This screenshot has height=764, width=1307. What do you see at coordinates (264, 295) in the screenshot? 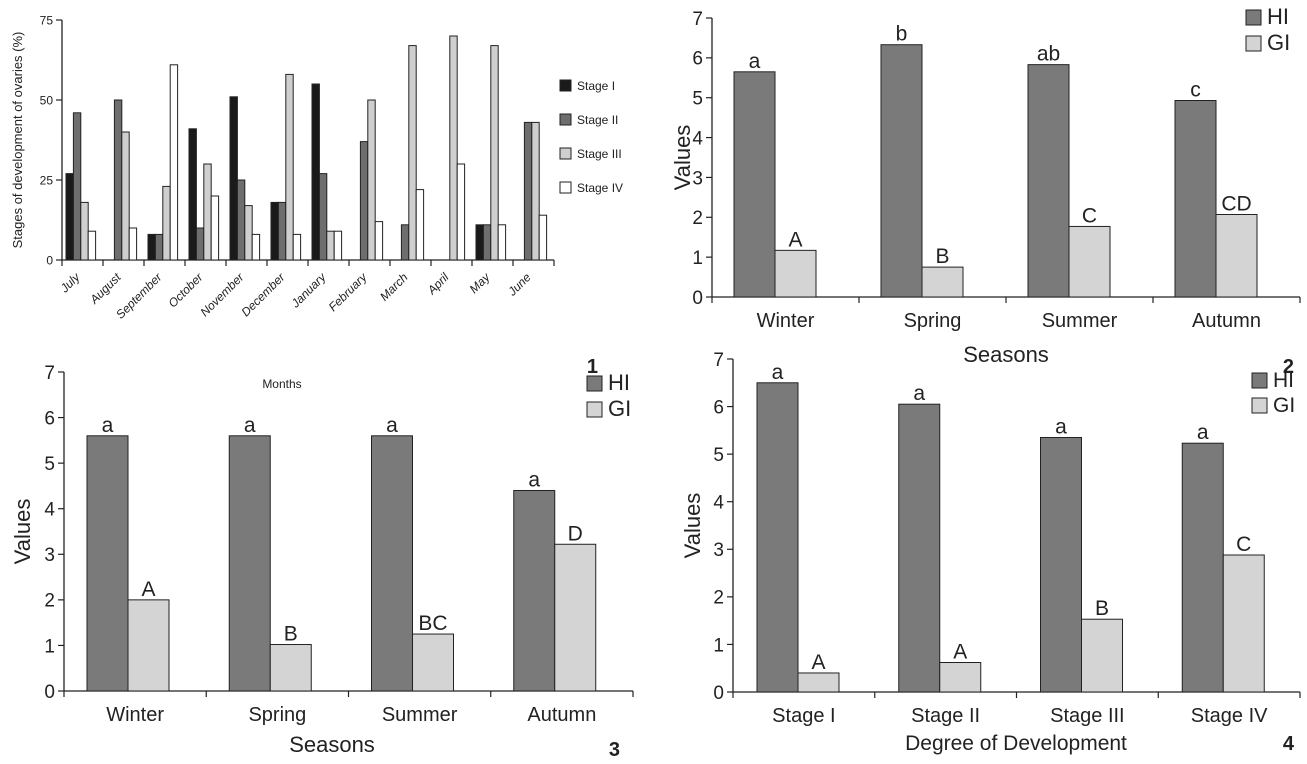
I see `category-label: December` at bounding box center [264, 295].